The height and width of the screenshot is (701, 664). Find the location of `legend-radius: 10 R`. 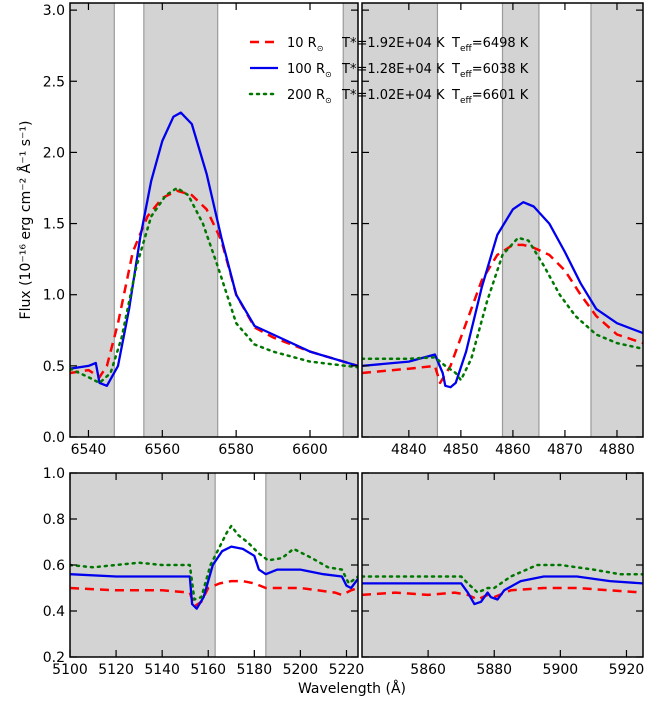

legend-radius: 10 R is located at coordinates (302, 43).